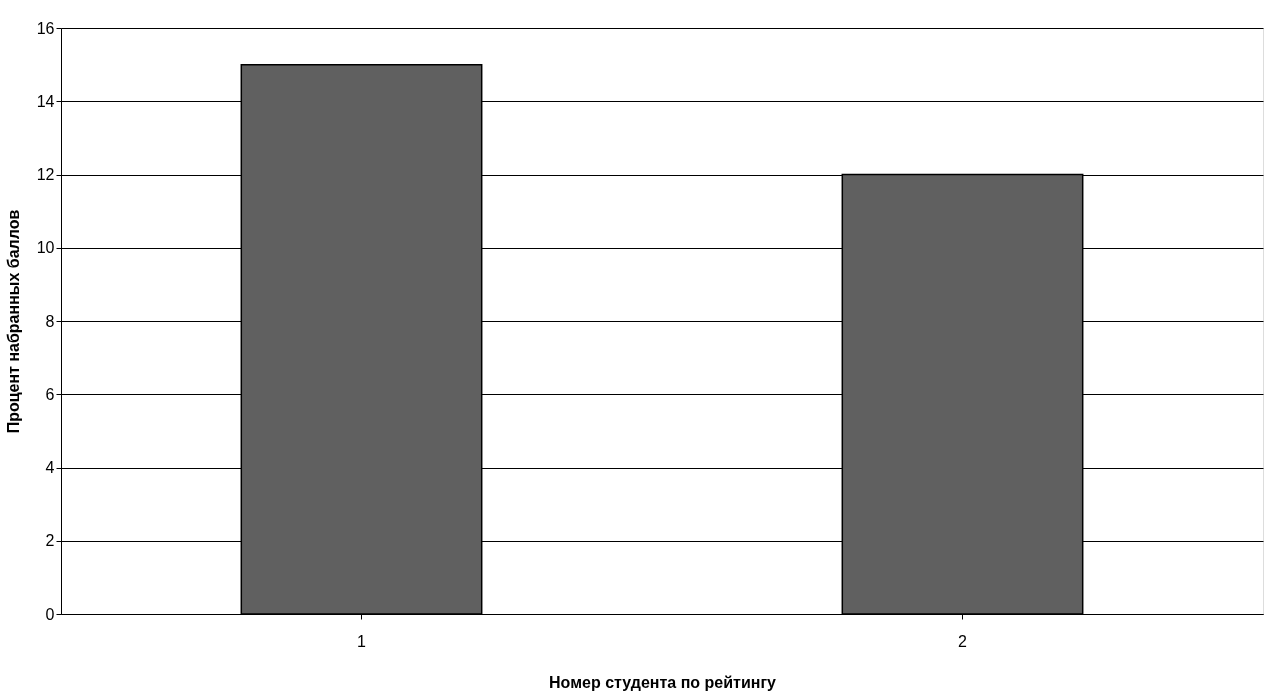  Describe the element at coordinates (50, 467) in the screenshot. I see `y-tick-label: 4` at that location.